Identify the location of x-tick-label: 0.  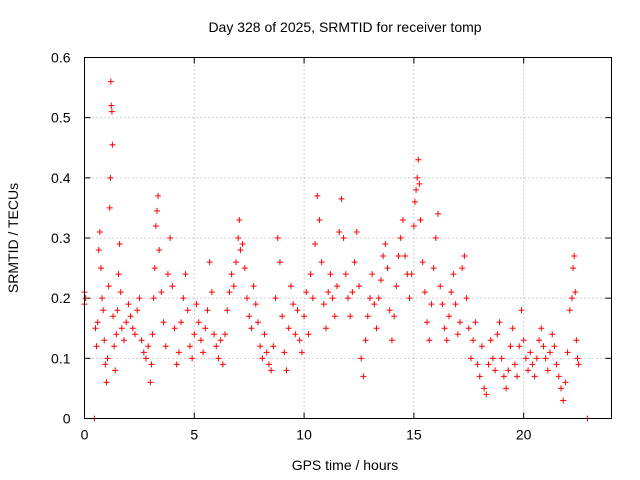
(85, 435).